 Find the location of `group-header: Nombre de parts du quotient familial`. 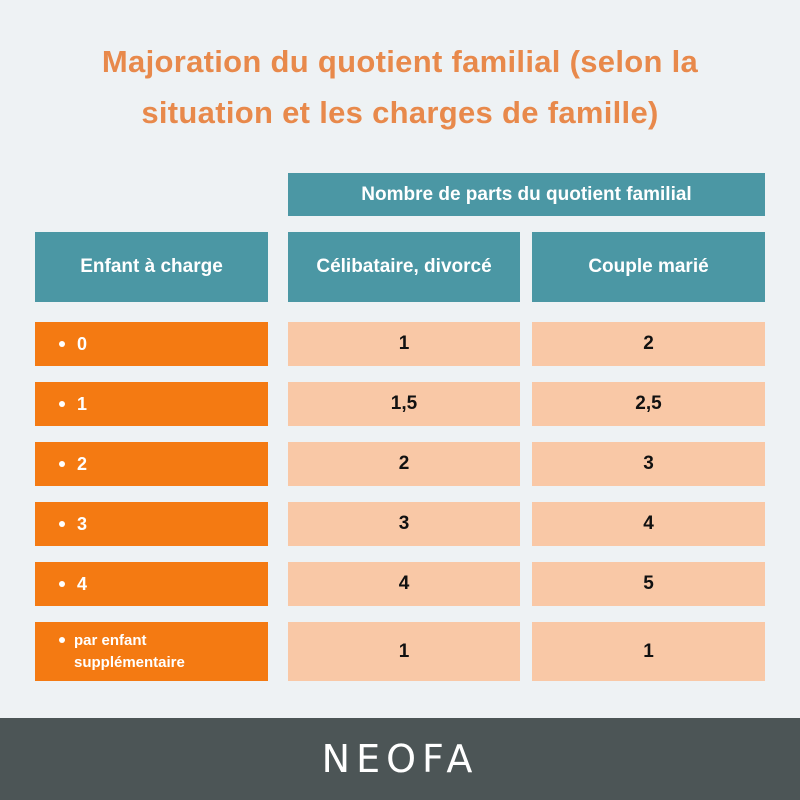

group-header: Nombre de parts du quotient familial is located at coordinates (526, 194).